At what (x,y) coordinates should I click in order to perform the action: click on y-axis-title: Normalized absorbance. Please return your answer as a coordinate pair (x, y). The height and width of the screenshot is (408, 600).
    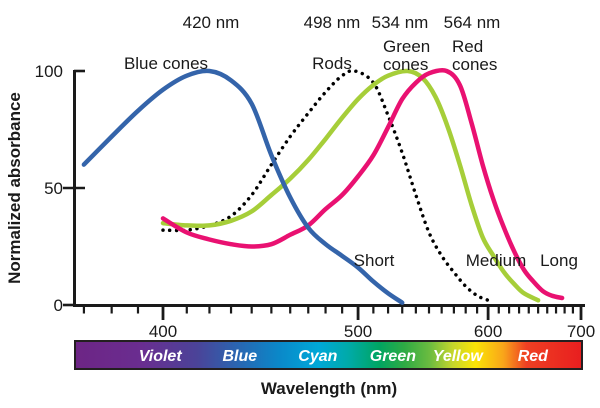
    Looking at the image, I should click on (14, 188).